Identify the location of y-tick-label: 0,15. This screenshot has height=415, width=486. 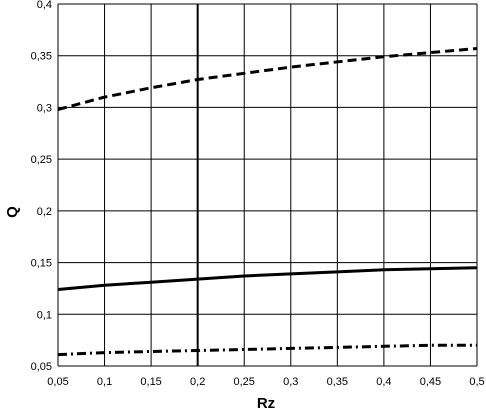
(41, 264).